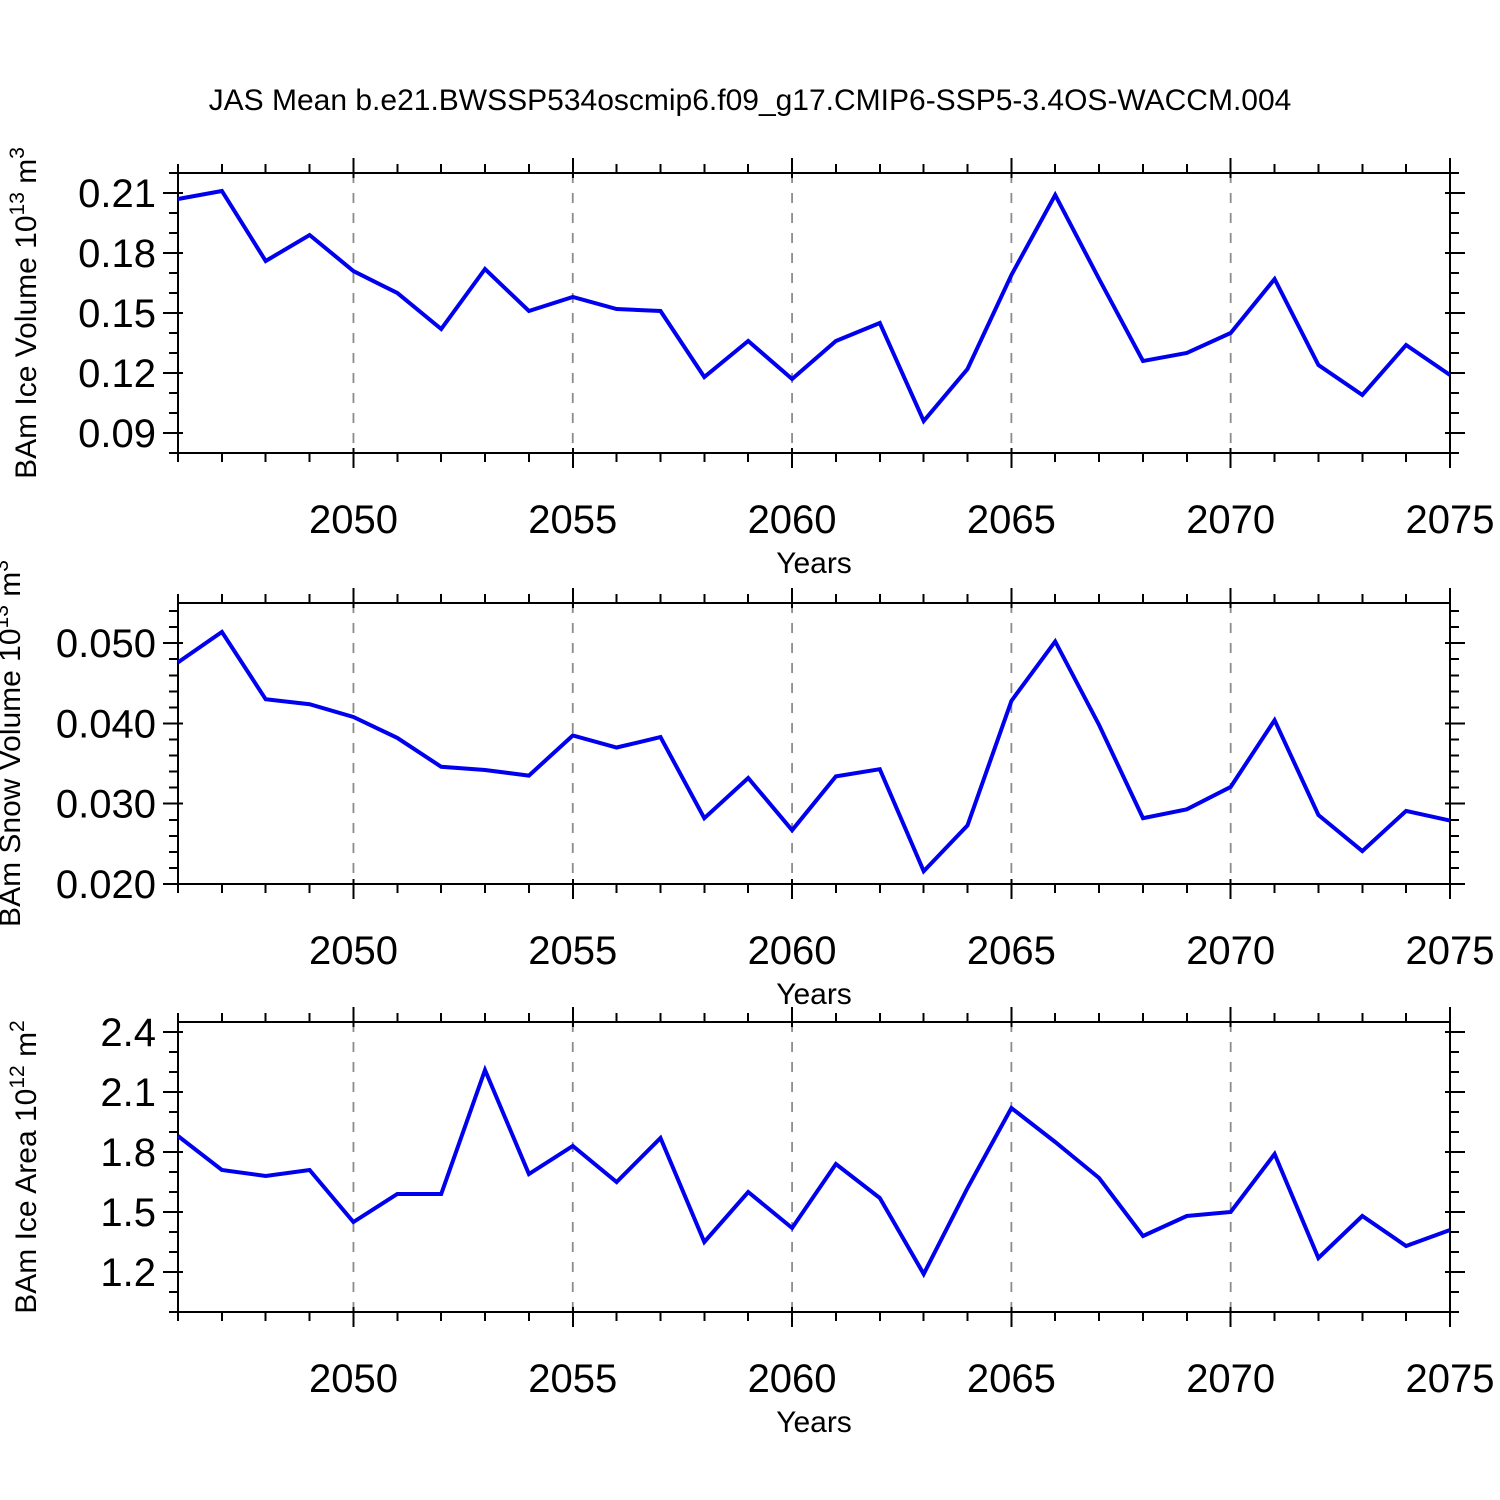  I want to click on y-tick-label: 0.15, so click(117, 314).